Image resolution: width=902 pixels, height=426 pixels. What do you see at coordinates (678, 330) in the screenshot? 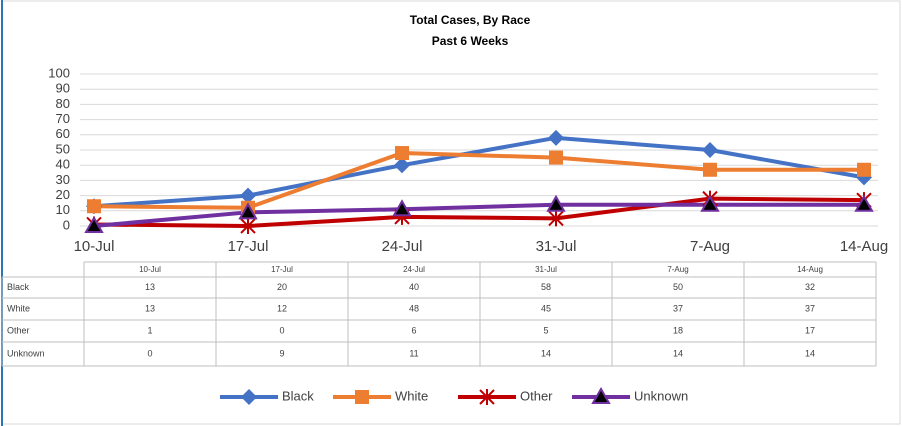
I see `table-cell: 18` at bounding box center [678, 330].